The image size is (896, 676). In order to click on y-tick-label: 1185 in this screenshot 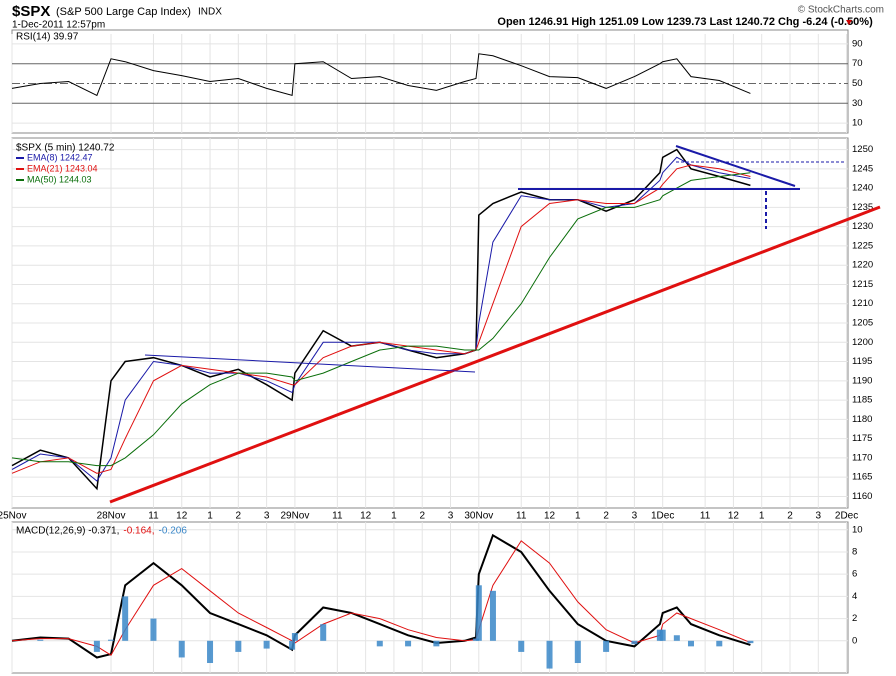, I will do `click(862, 400)`.